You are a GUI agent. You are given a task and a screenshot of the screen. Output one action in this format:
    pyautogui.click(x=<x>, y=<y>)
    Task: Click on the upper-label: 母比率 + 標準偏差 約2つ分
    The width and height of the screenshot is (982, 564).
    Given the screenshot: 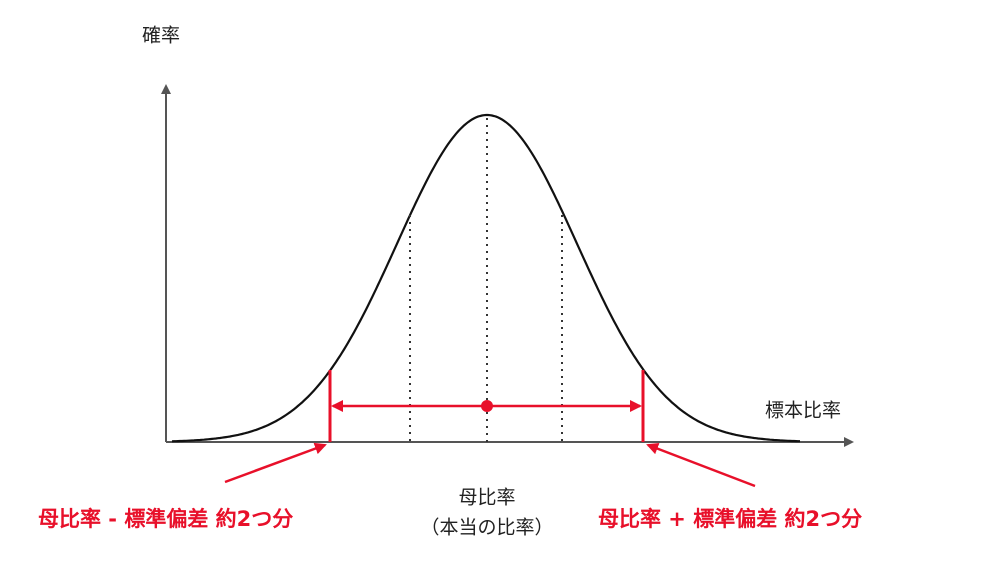 What is the action you would take?
    pyautogui.click(x=730, y=519)
    